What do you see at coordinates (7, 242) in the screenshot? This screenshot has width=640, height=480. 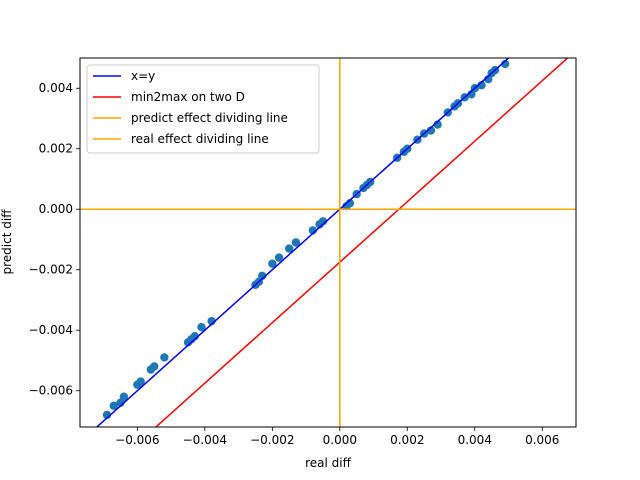 I see `y-axis-label: predict diff` at bounding box center [7, 242].